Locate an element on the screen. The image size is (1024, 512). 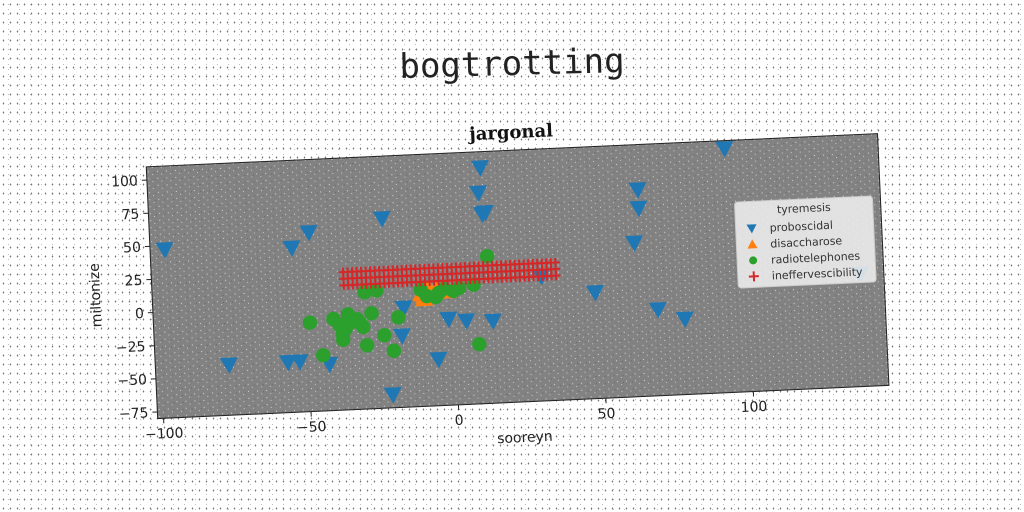
legend-title: tyremesis is located at coordinates (804, 208).